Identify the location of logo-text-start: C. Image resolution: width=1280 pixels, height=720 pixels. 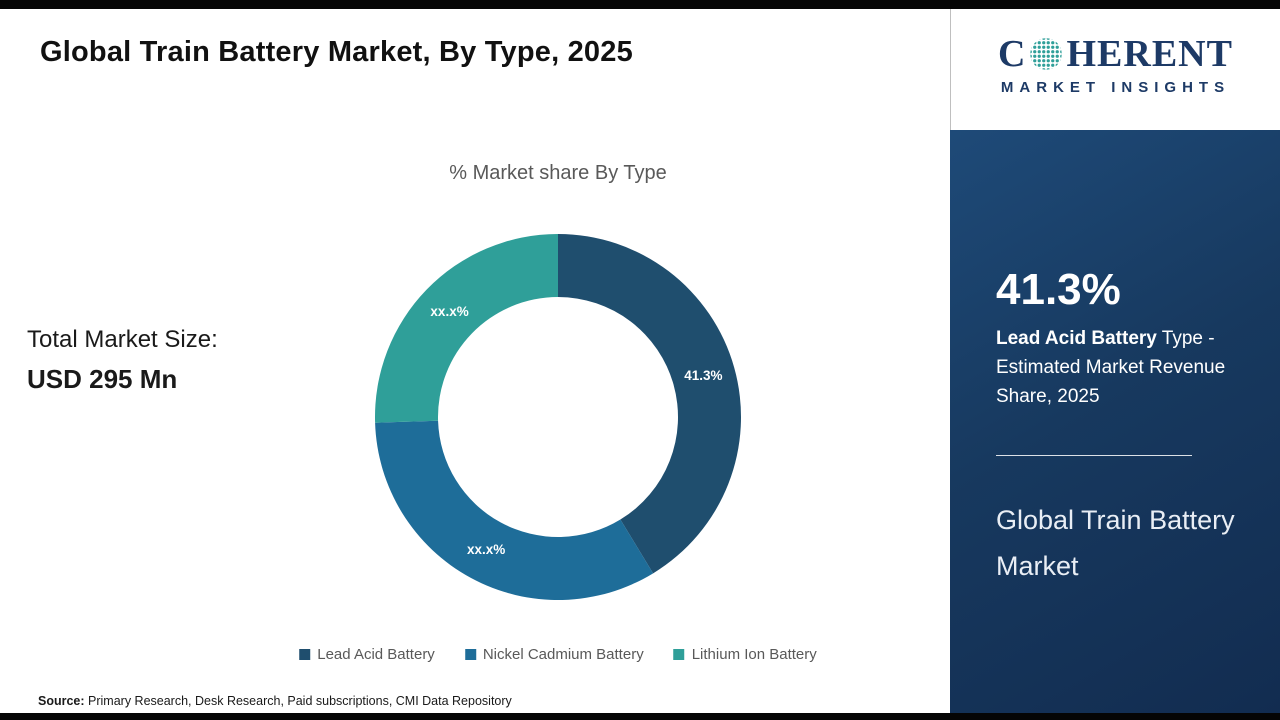
(1012, 53).